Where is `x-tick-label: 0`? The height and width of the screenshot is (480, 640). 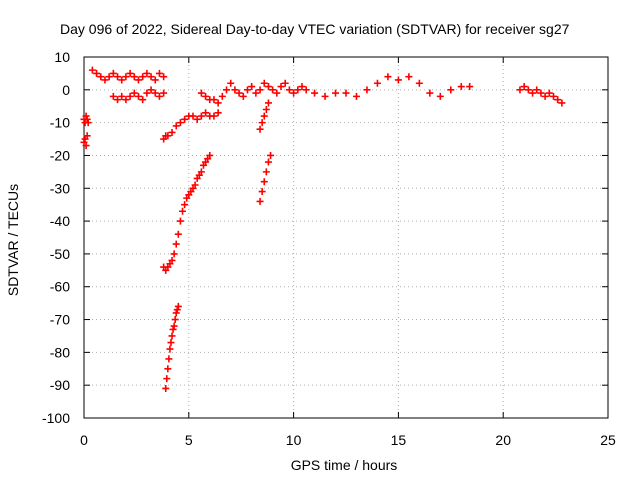
x-tick-label: 0 is located at coordinates (84, 440).